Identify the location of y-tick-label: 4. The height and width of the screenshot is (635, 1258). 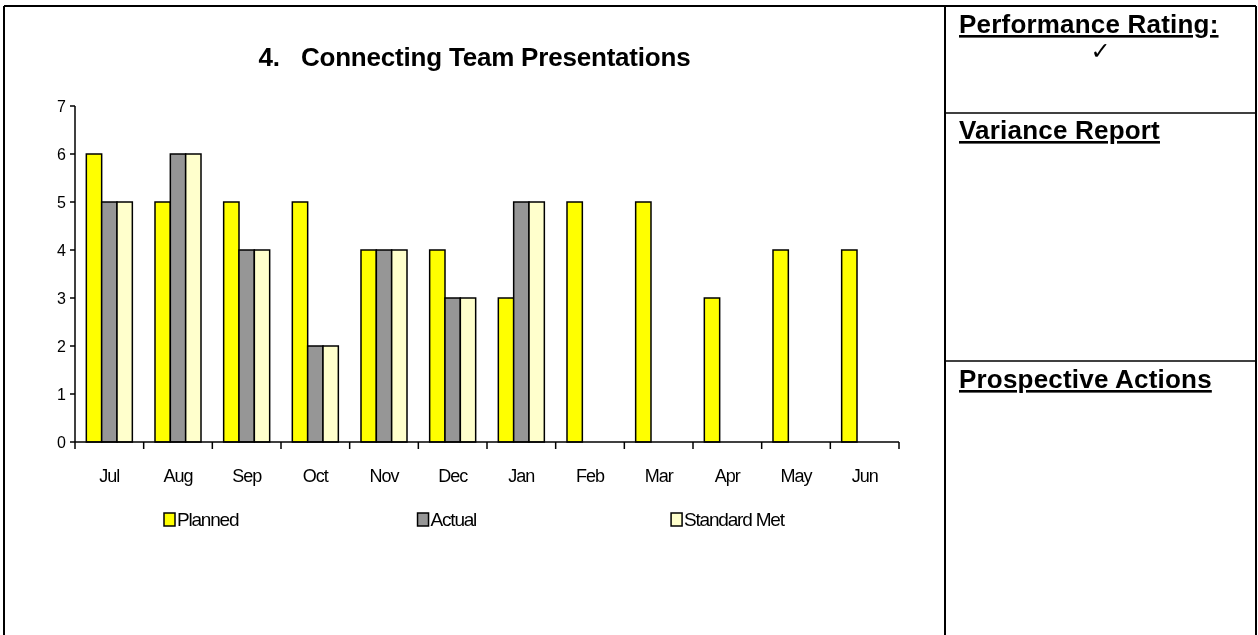
(62, 250).